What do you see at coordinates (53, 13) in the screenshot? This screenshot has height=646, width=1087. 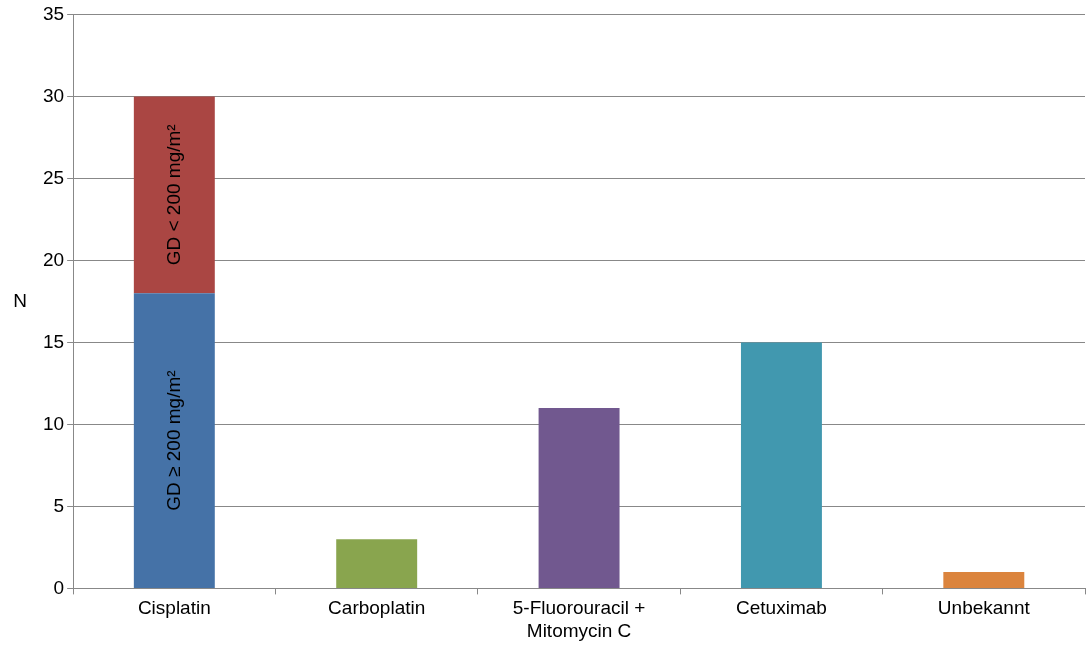 I see `y-tick-label: 35` at bounding box center [53, 13].